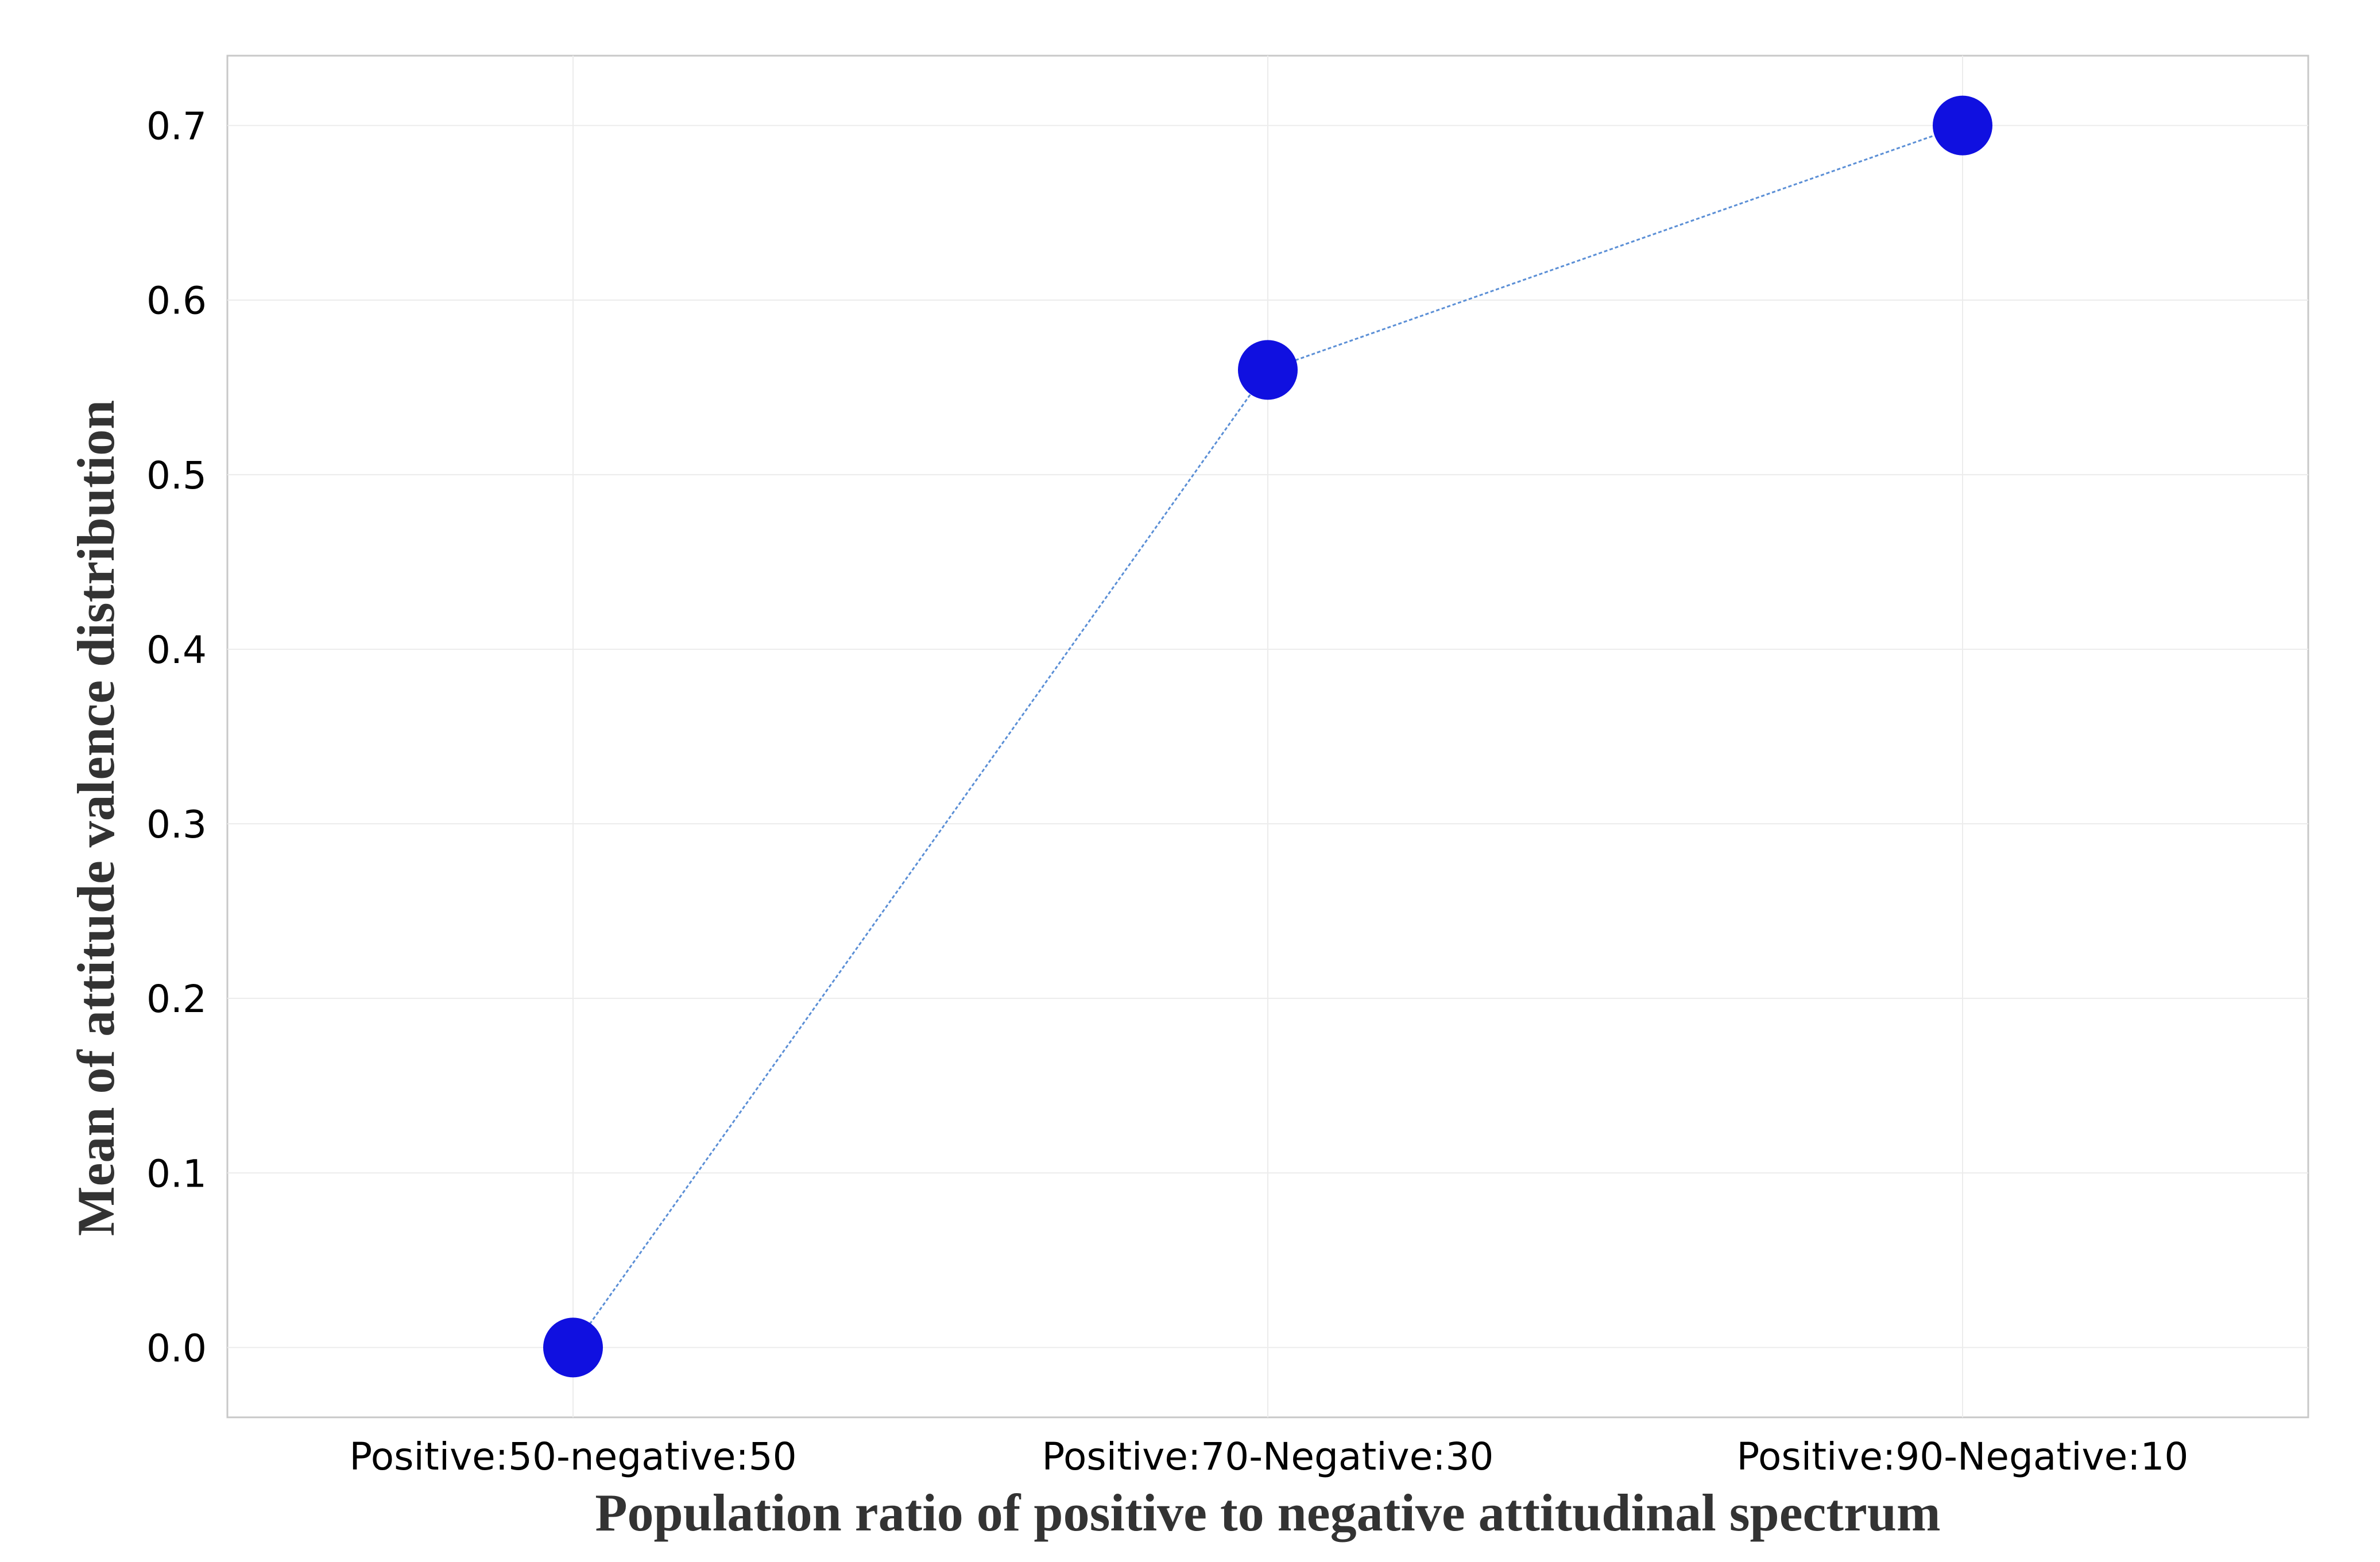  Describe the element at coordinates (176, 1348) in the screenshot. I see `y-tick-label: 0.0` at that location.